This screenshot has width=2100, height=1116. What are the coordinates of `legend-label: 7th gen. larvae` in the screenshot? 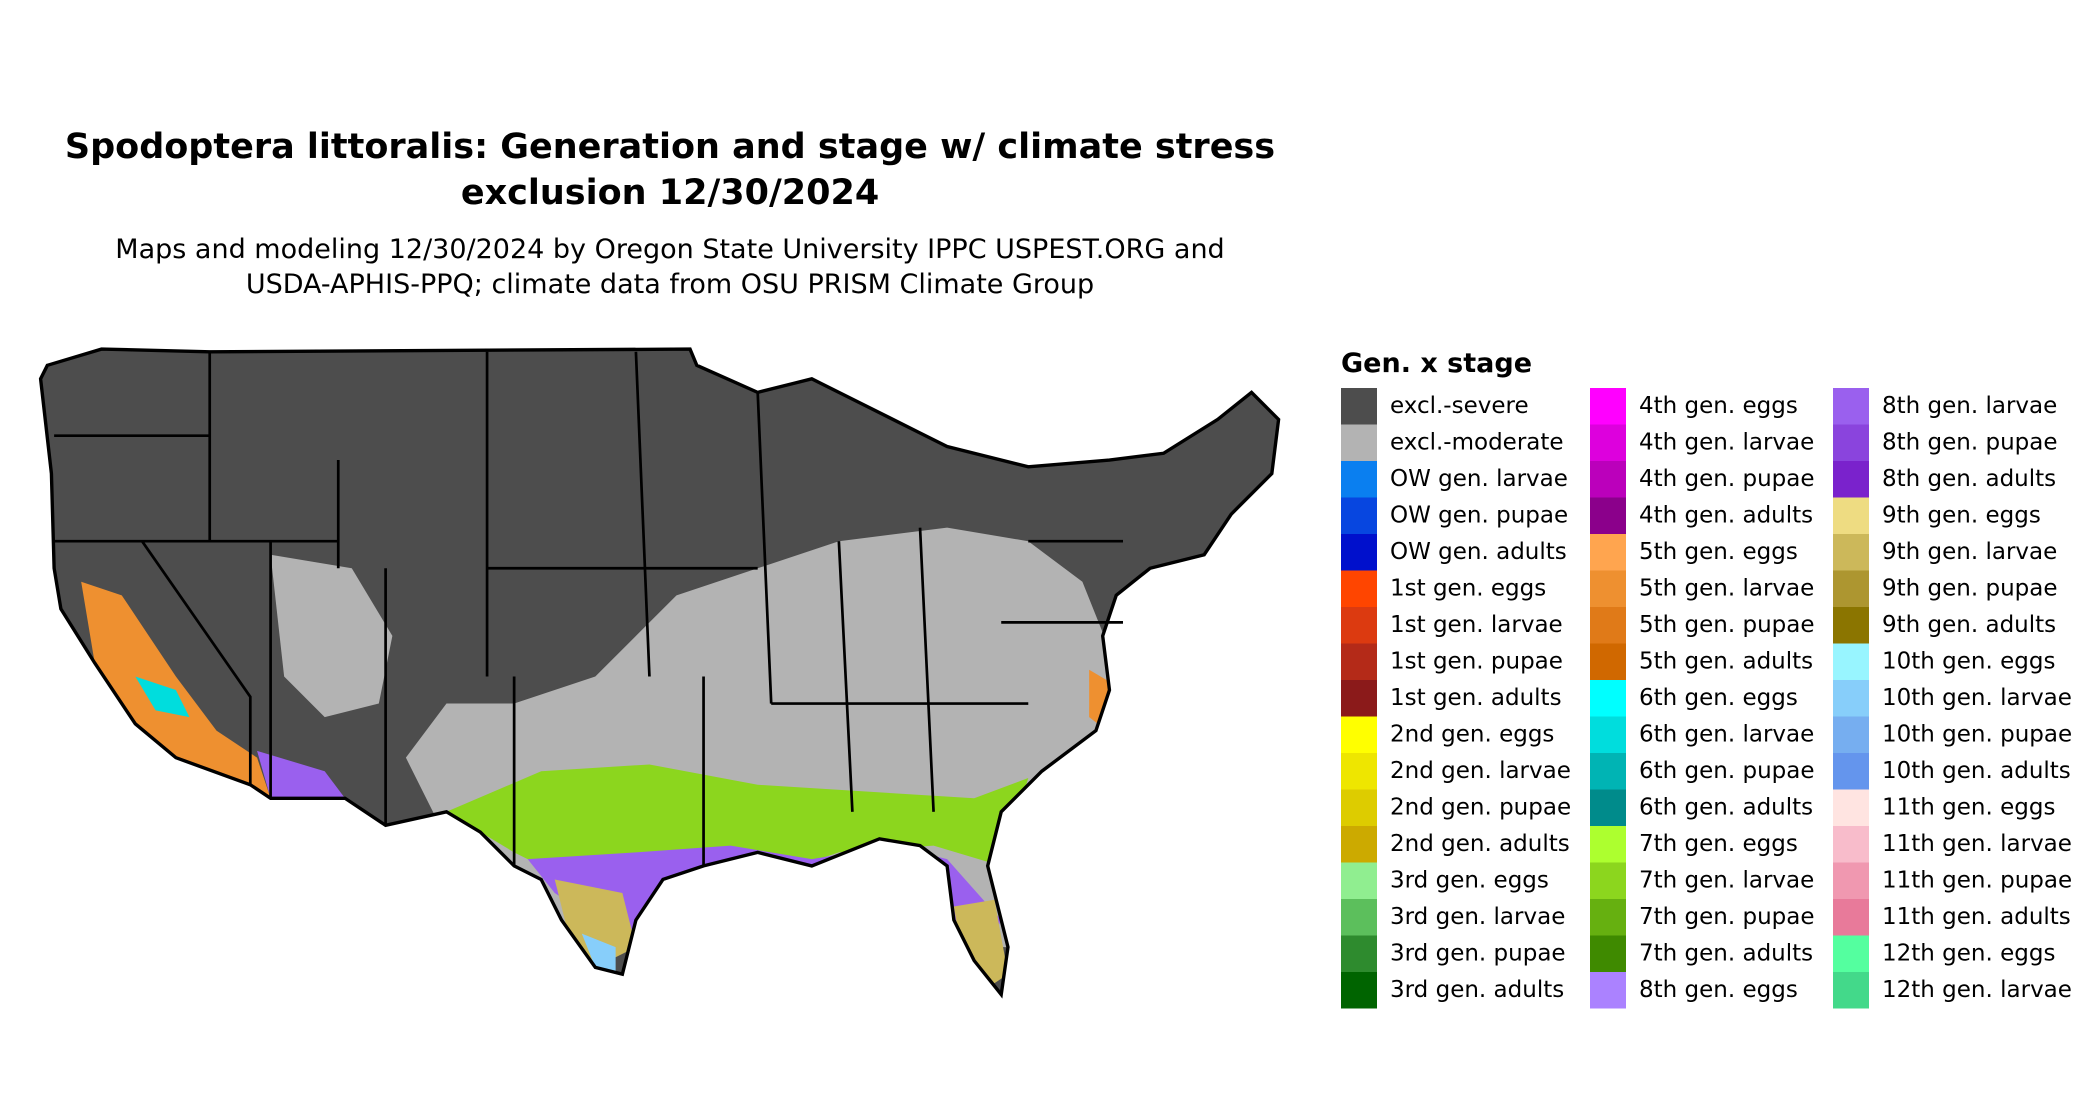 It's located at (1726, 880).